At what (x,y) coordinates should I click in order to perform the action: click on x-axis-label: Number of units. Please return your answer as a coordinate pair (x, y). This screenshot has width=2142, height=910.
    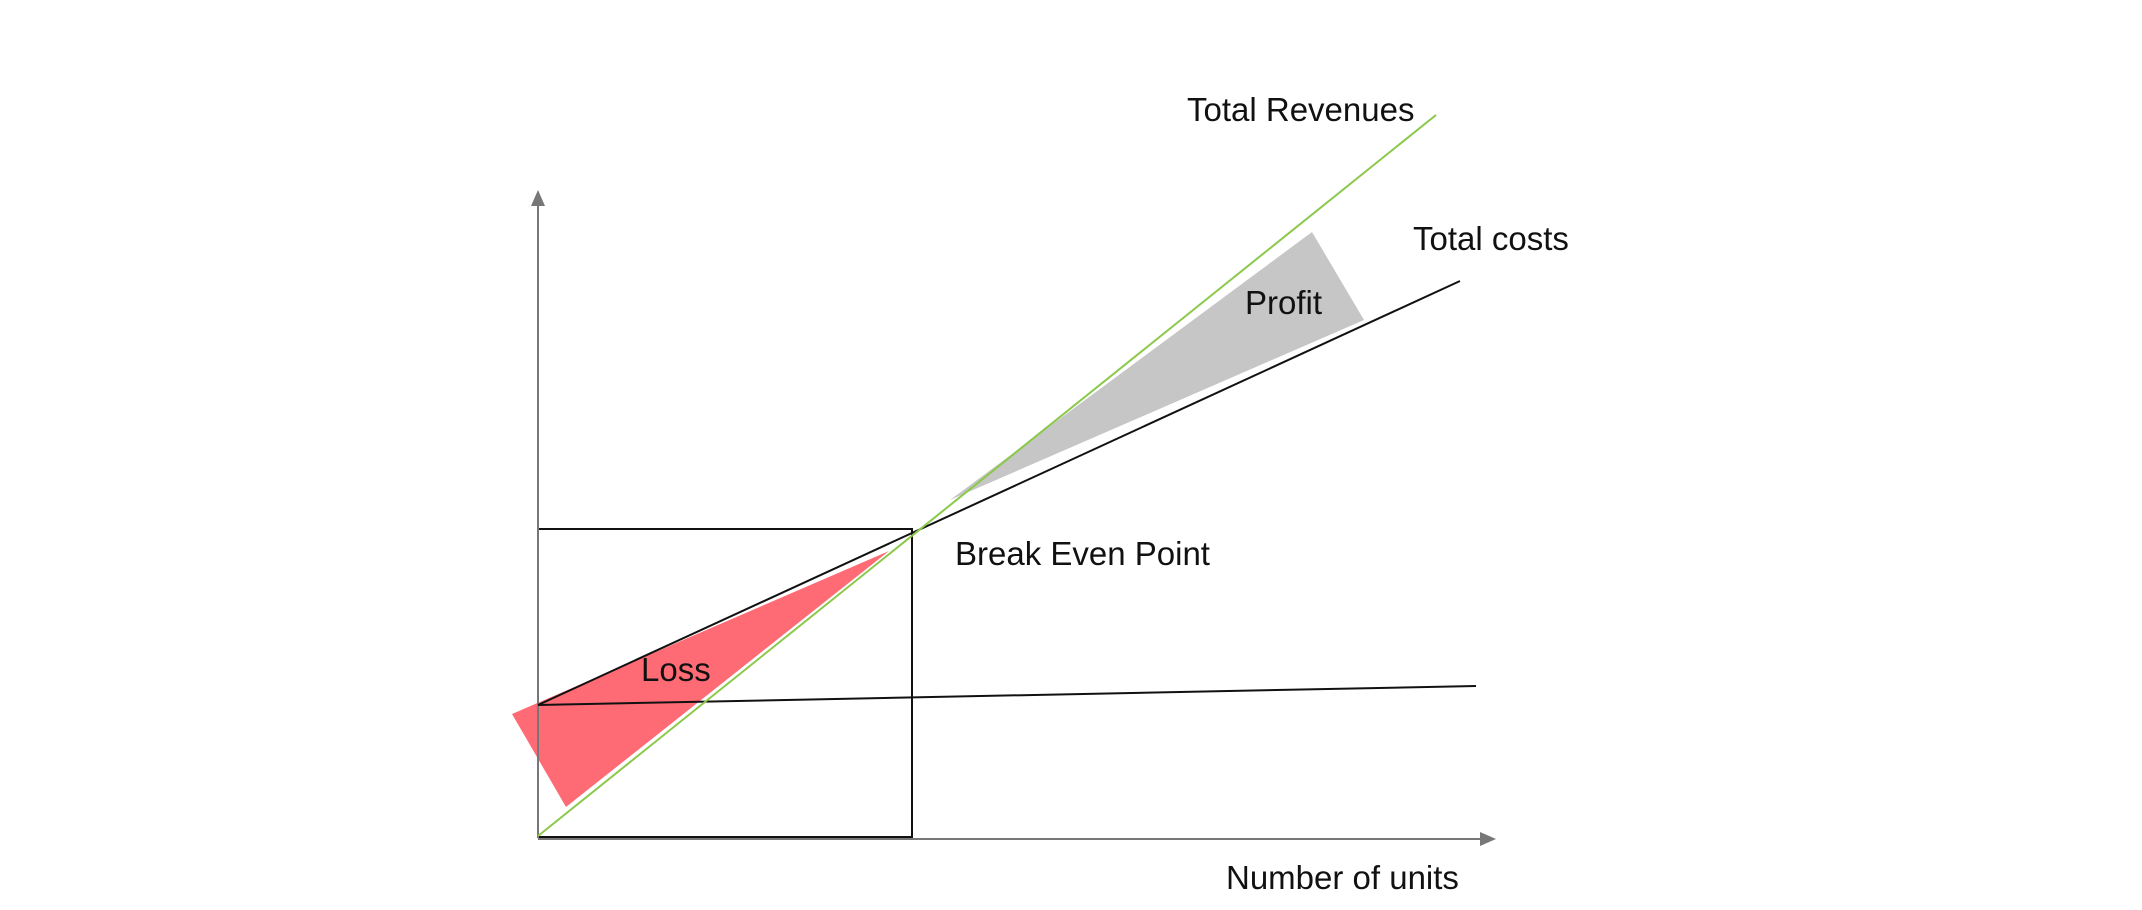
    Looking at the image, I should click on (1342, 877).